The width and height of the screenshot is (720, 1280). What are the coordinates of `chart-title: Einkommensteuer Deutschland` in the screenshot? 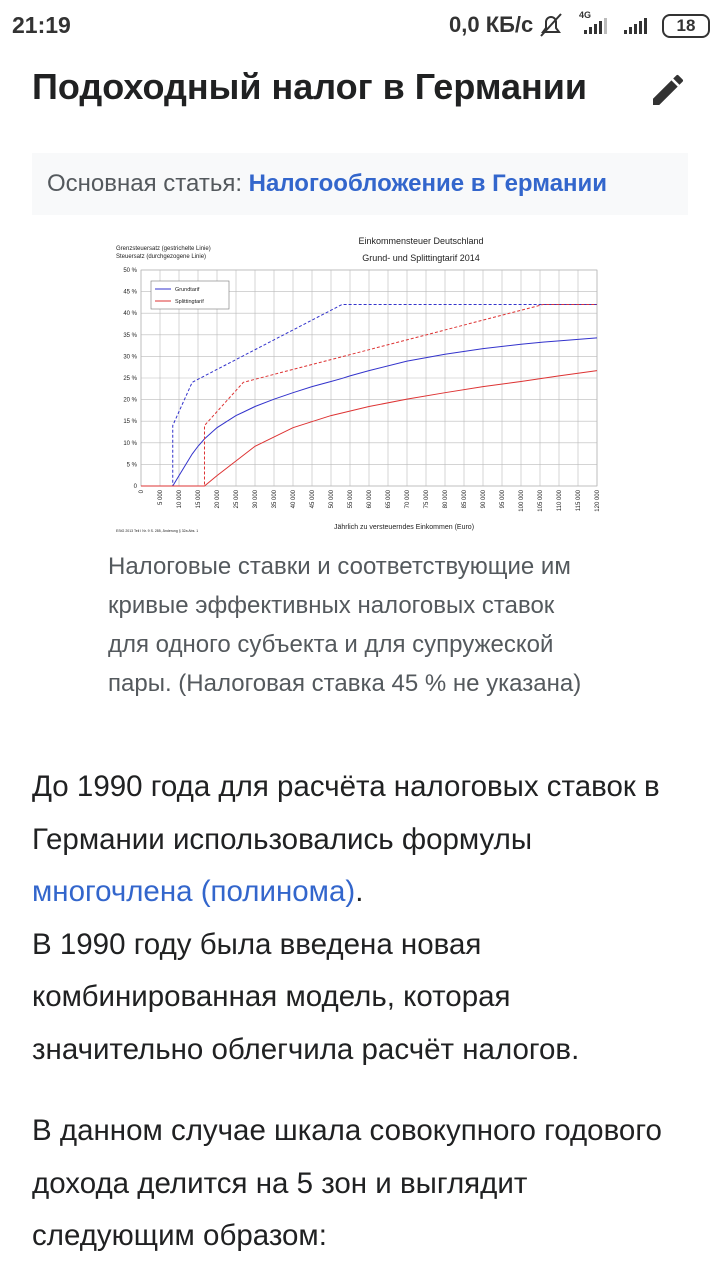 It's located at (420, 241).